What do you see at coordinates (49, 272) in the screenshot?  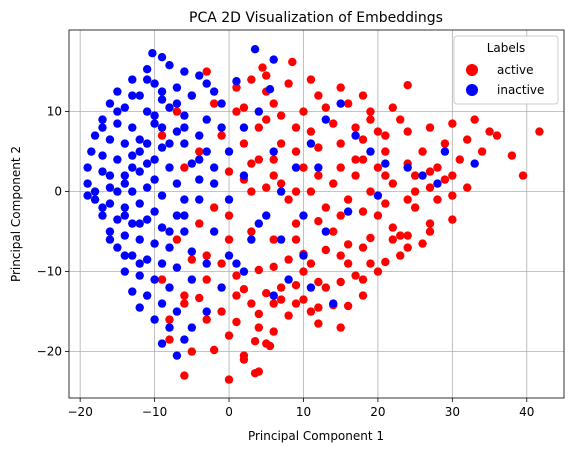 I see `y-tick-label: −10` at bounding box center [49, 272].